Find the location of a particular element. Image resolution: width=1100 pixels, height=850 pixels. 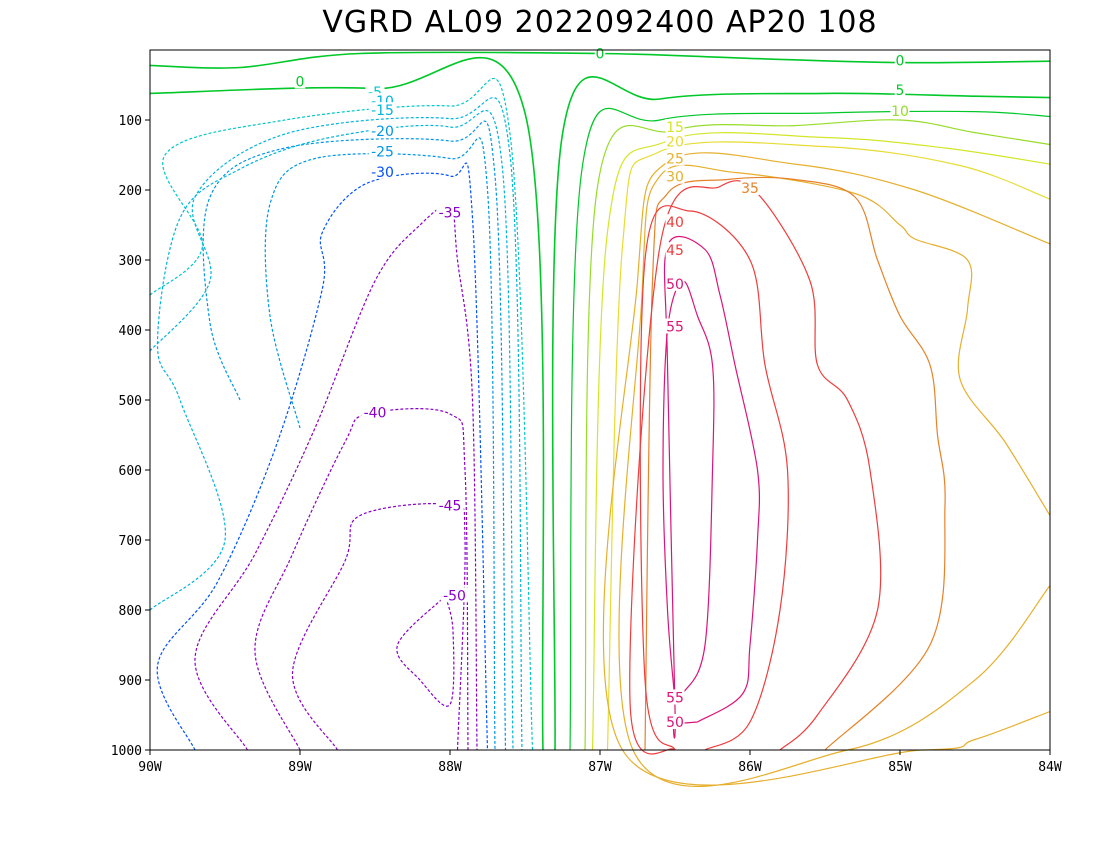

y-tick-label: 600 is located at coordinates (130, 471).